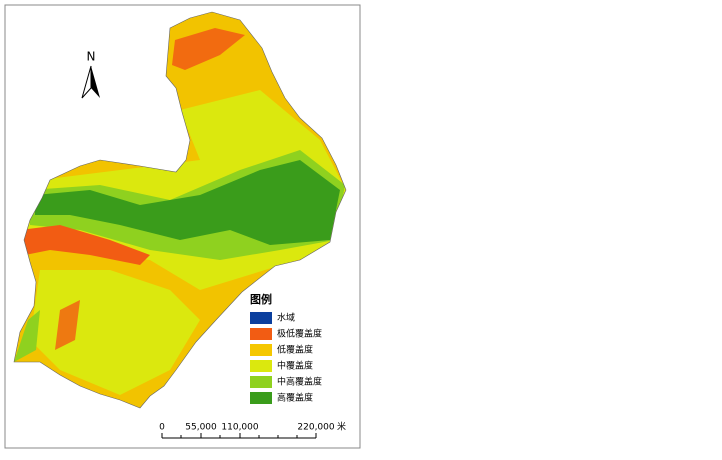 The width and height of the screenshot is (722, 460). I want to click on scale-bar: 0 55,000 110,000 220,000 米, so click(252, 430).